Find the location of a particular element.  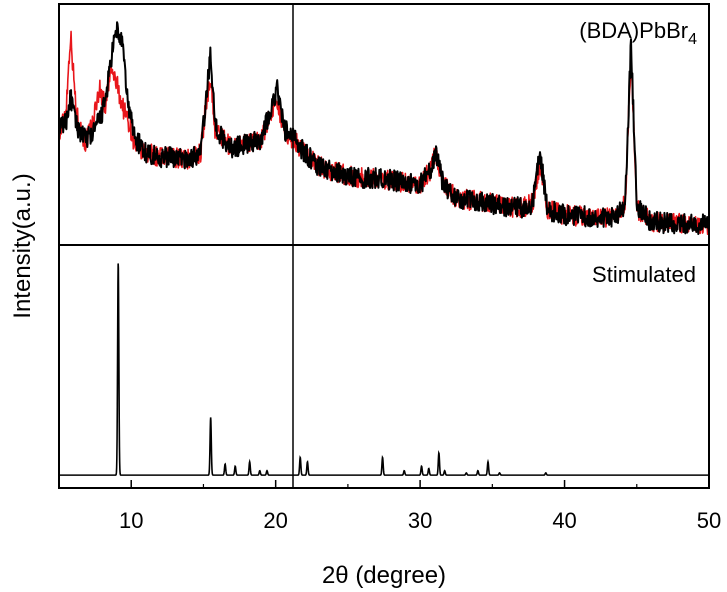

x-axis-ticks: 10 20 30 40 50 is located at coordinates (389, 506).